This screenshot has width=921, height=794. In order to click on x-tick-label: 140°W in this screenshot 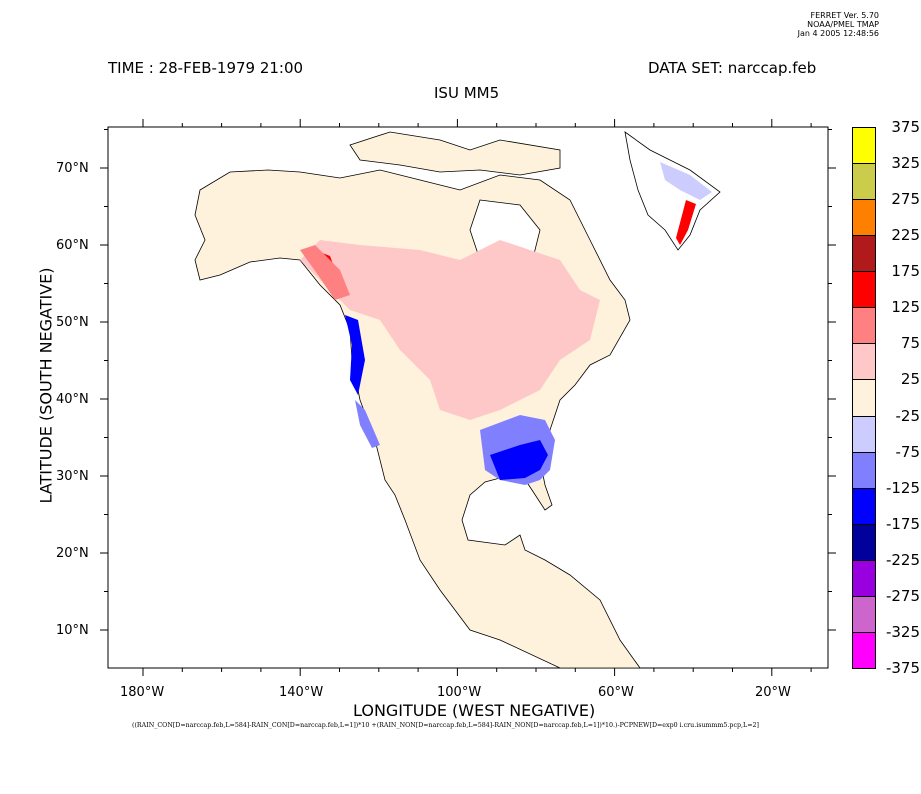, I will do `click(301, 692)`.